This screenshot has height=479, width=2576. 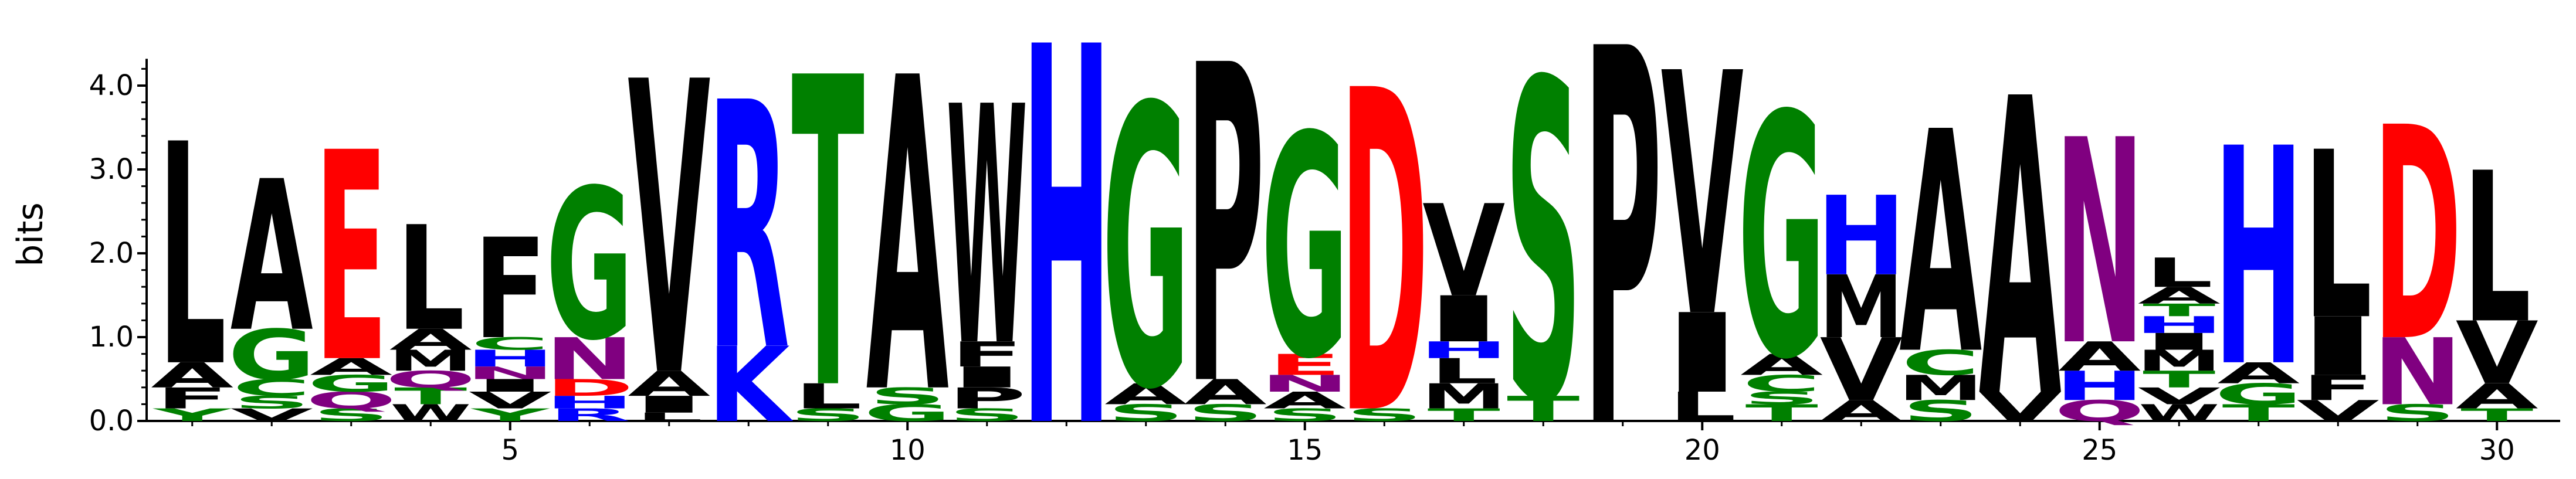 I want to click on y-tick-label: 1.0, so click(x=111, y=338).